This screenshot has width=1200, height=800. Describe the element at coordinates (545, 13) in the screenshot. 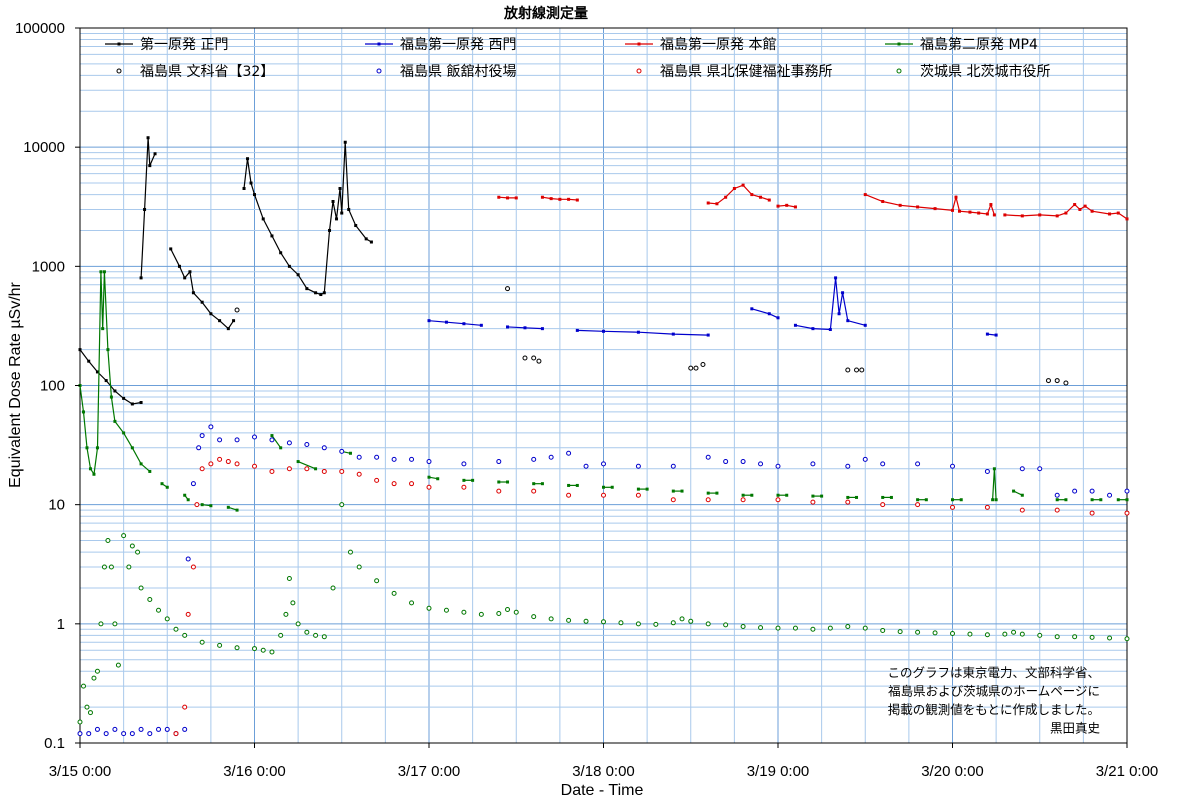

I see `chart-title: 放射線測定量` at that location.